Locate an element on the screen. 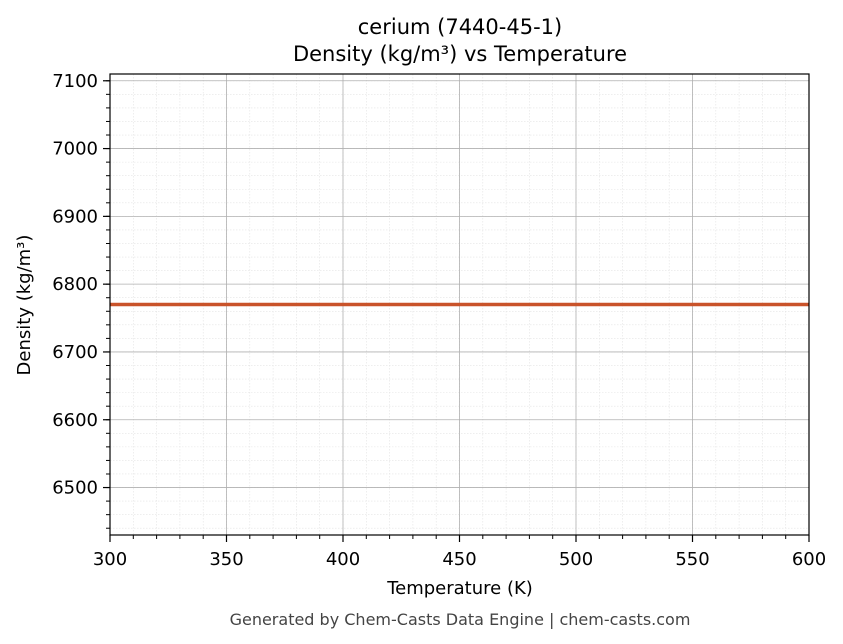  x-tick-label: 600 is located at coordinates (809, 559).